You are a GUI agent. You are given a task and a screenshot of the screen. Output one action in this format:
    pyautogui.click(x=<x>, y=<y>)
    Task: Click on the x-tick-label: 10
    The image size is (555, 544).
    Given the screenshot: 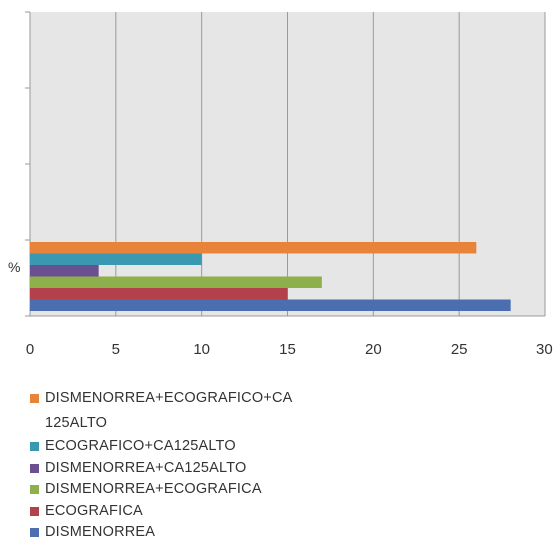 What is the action you would take?
    pyautogui.click(x=201, y=349)
    